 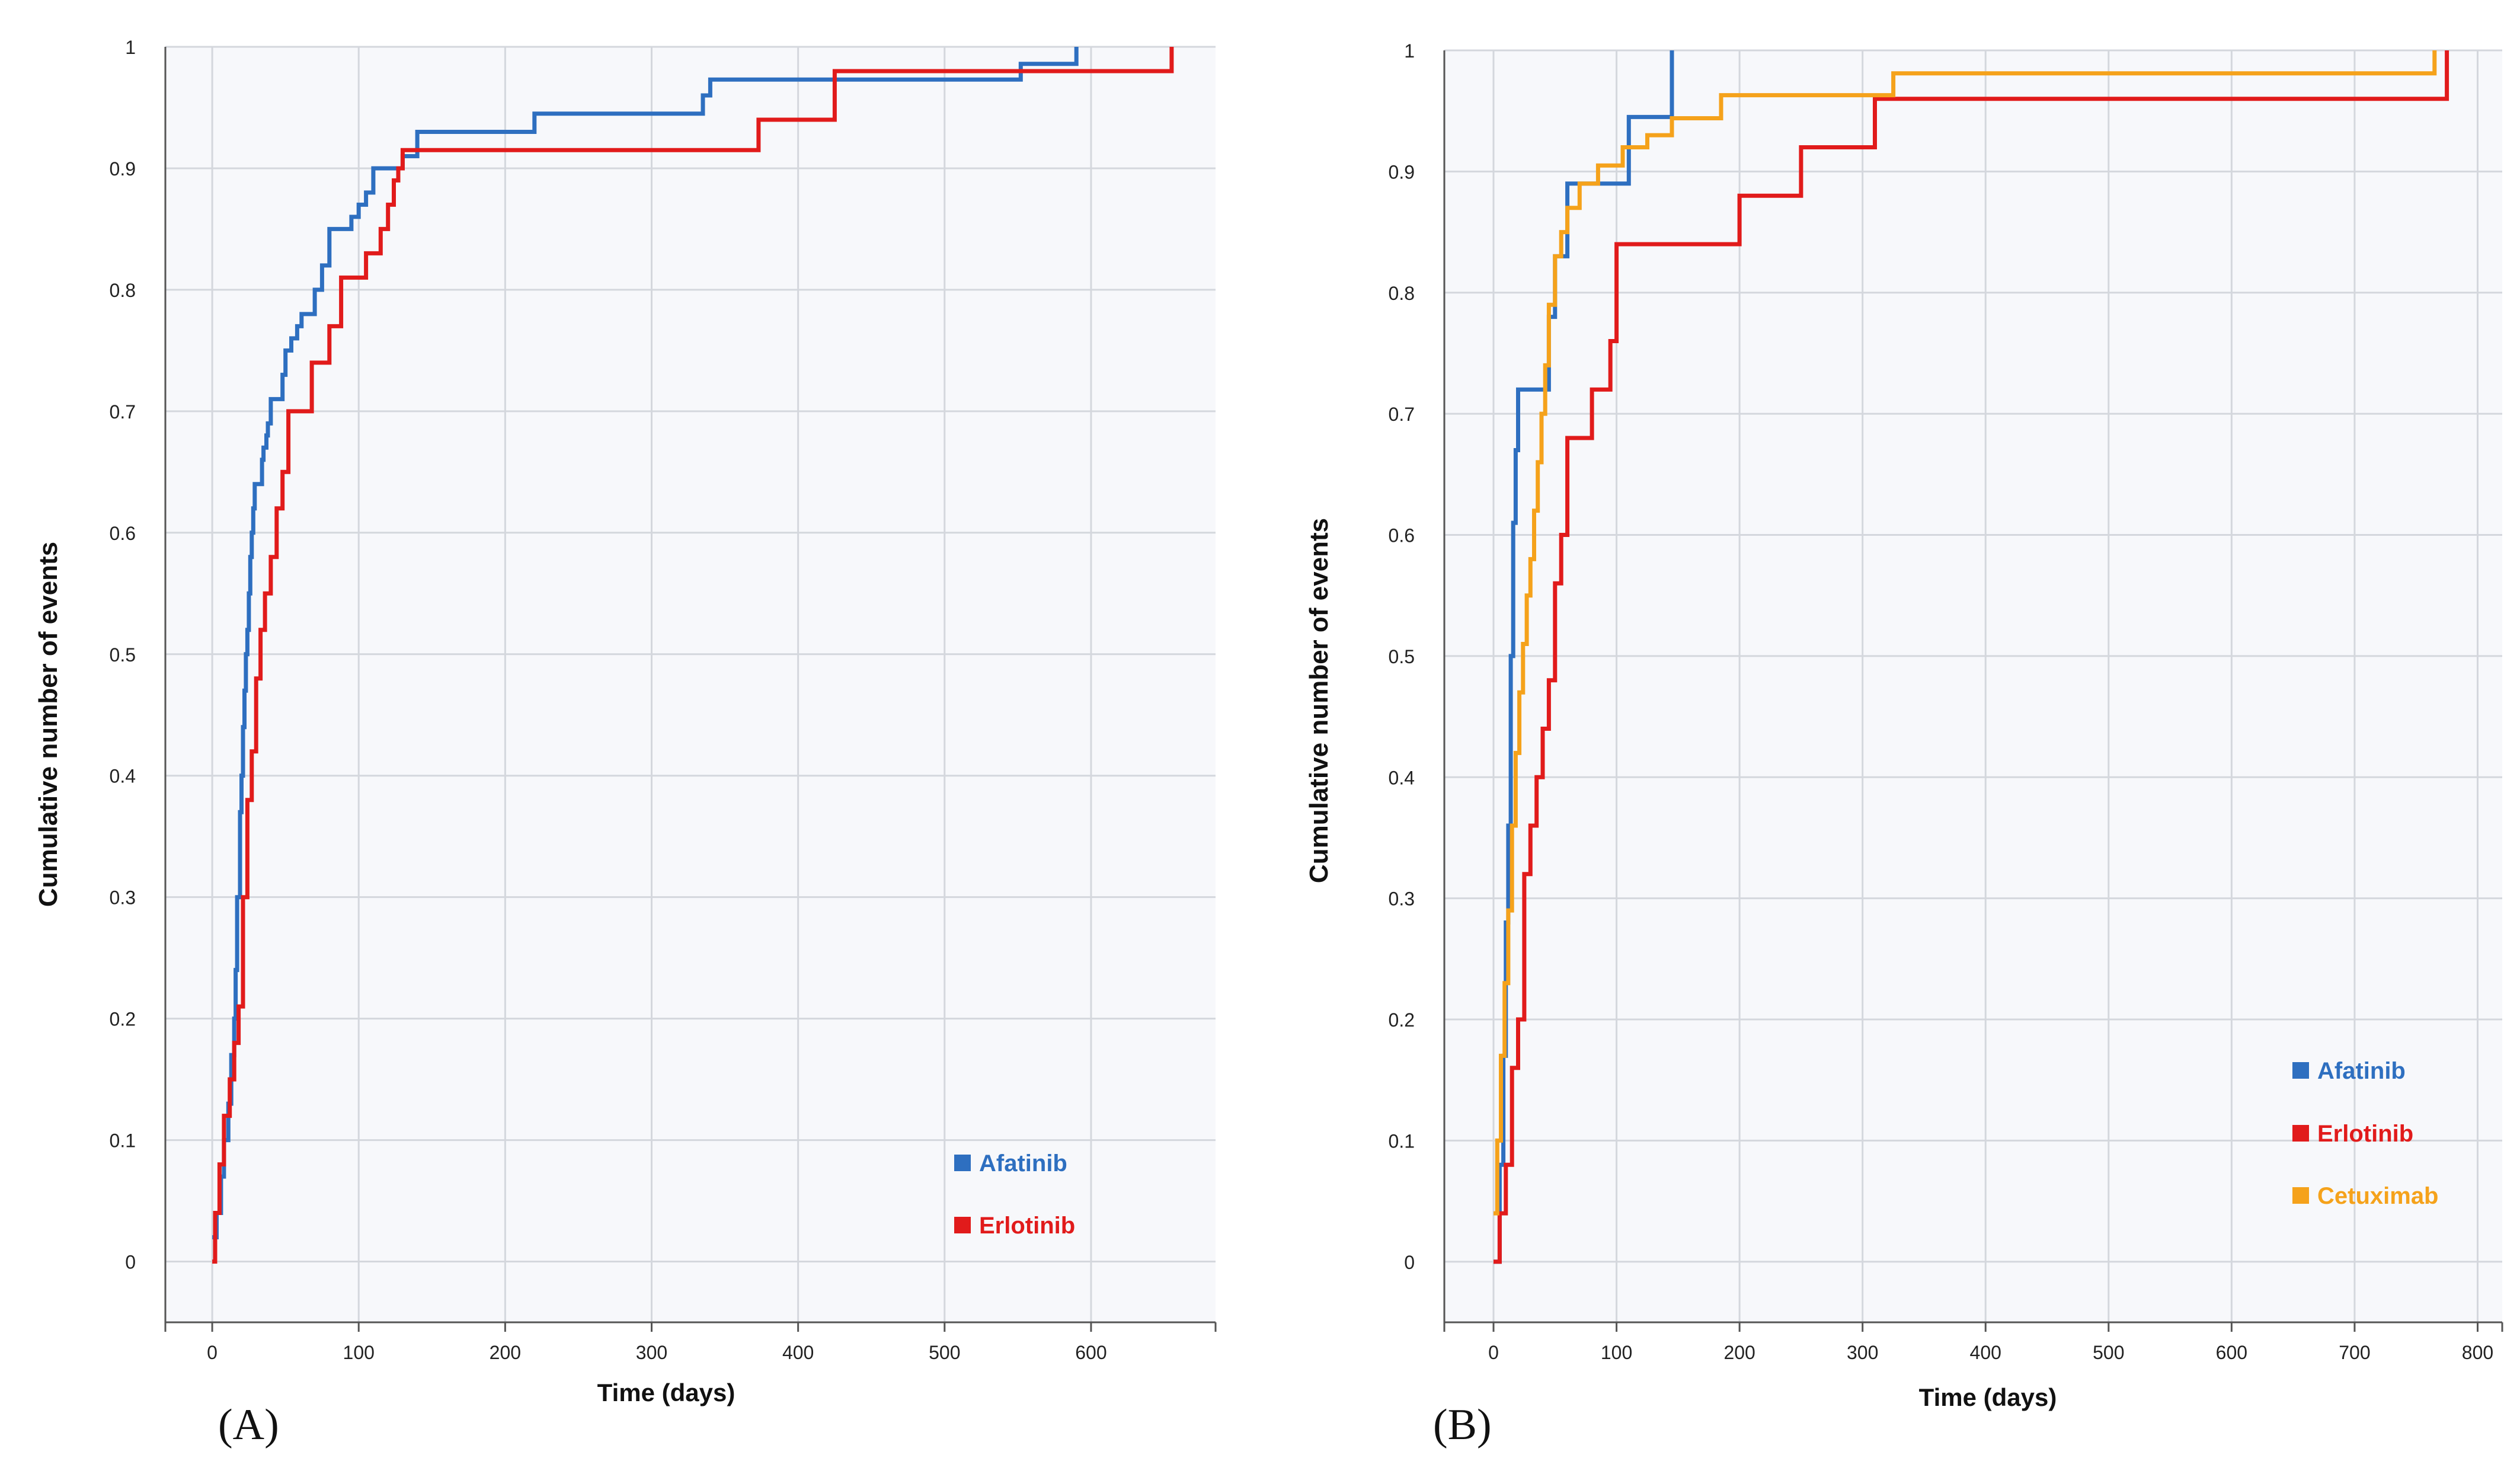 I want to click on x-tick-label-b: 700, so click(x=2354, y=1352).